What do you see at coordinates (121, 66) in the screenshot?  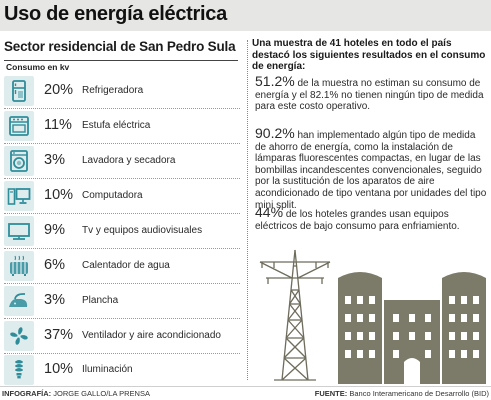 I see `unit-label: Consumo en kv` at bounding box center [121, 66].